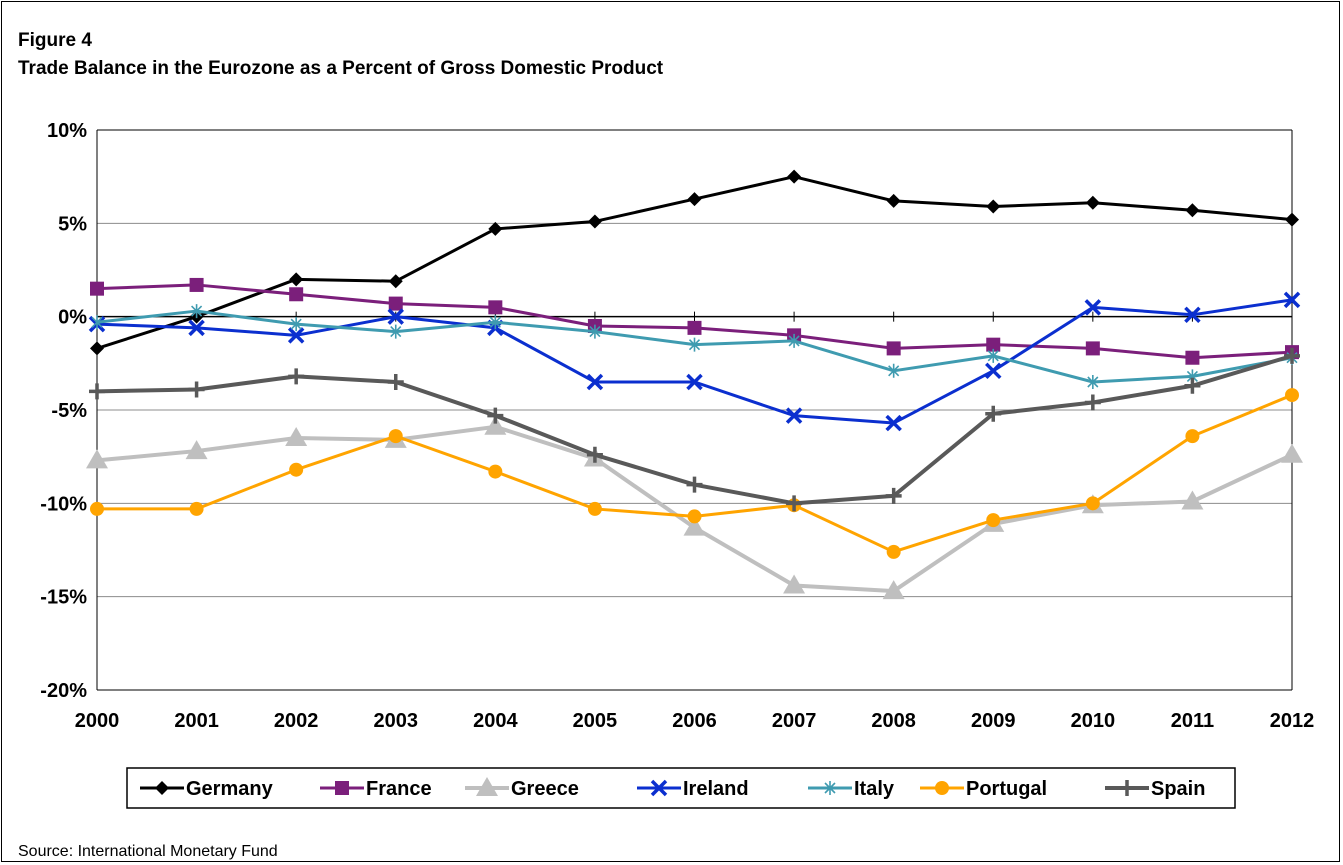 The width and height of the screenshot is (1343, 865). I want to click on legend-item-greece: Greece, so click(522, 788).